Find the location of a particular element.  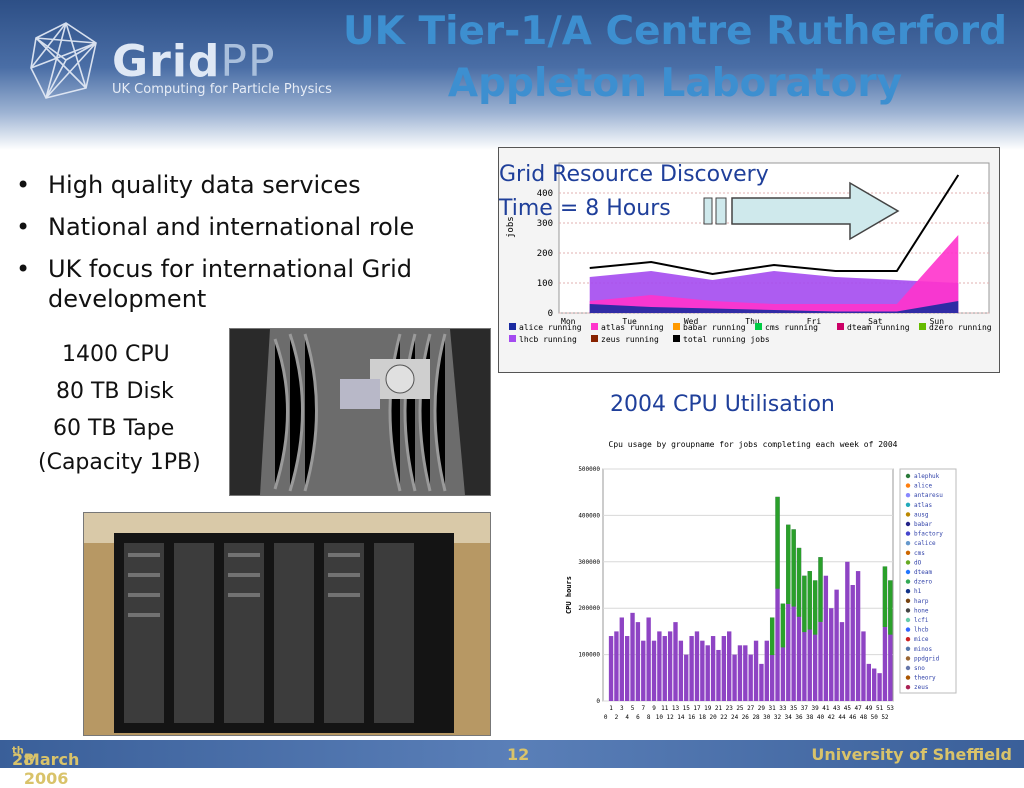

y-axis-label: jobs is located at coordinates (511, 227).